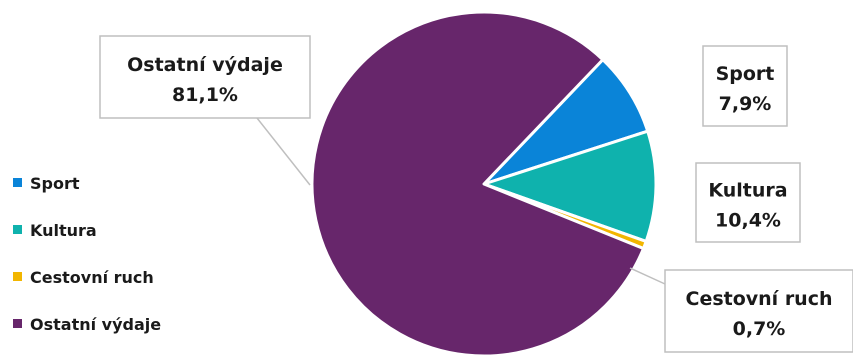 The height and width of the screenshot is (356, 853). I want to click on legend-label: Sport, so click(55, 183).